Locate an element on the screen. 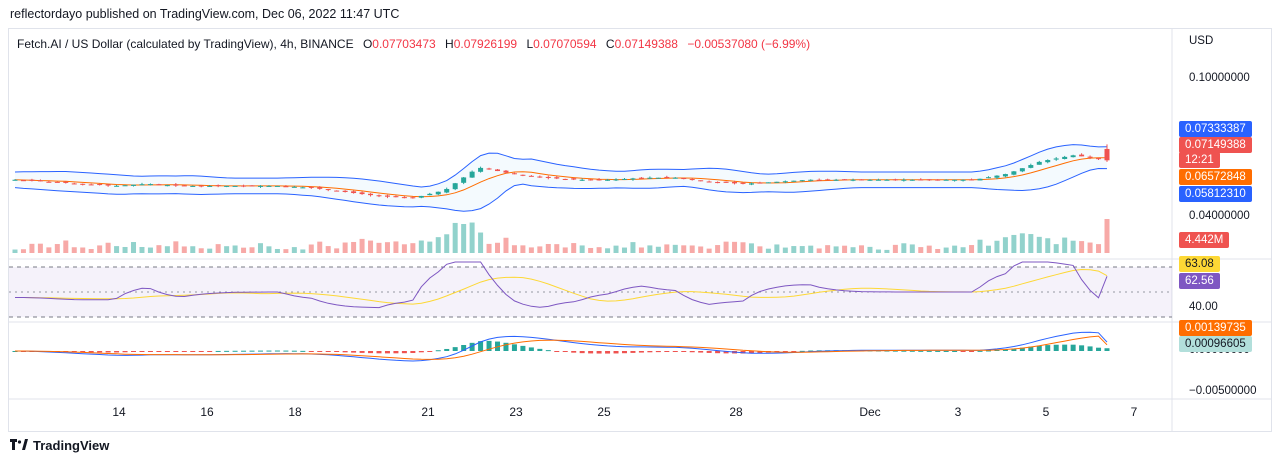  currency-label: USD is located at coordinates (1201, 41).